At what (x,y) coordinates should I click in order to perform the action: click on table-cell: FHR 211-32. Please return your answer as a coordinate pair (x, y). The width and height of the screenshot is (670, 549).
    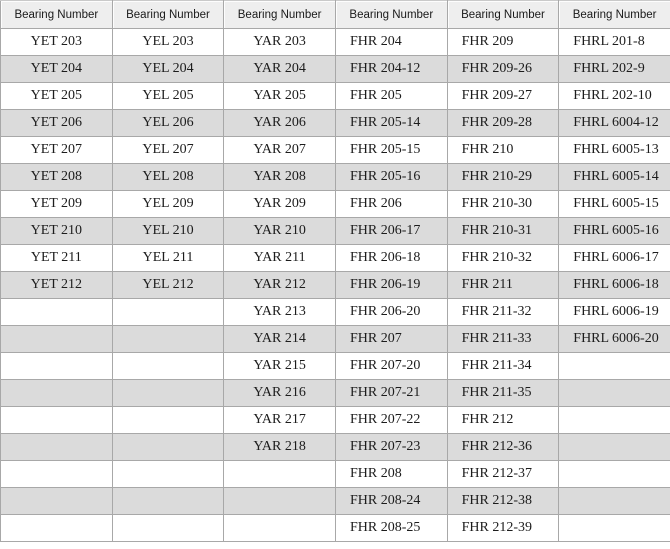
    Looking at the image, I should click on (503, 312).